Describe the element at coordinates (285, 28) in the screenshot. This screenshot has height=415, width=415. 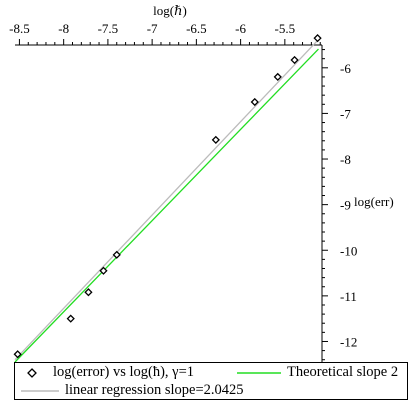
I see `x-tick-label: -5.5` at that location.